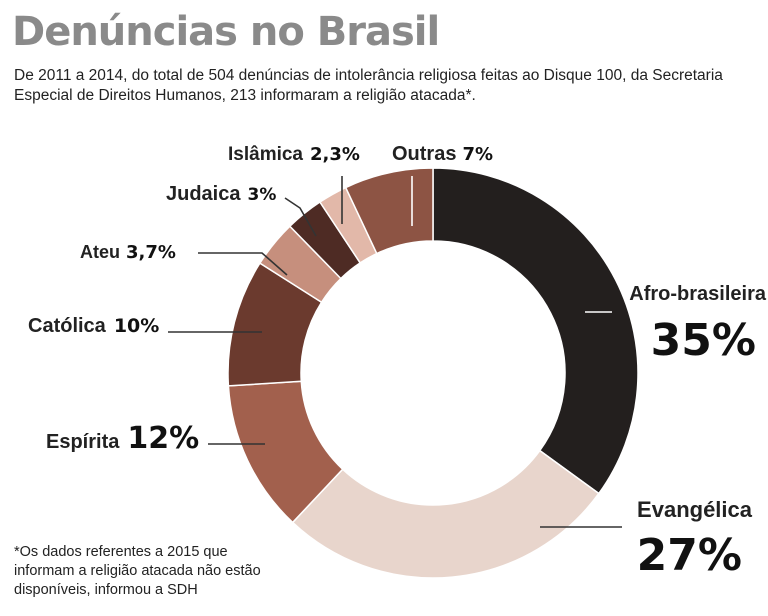  Describe the element at coordinates (389, 211) in the screenshot. I see `slice-outras` at that location.